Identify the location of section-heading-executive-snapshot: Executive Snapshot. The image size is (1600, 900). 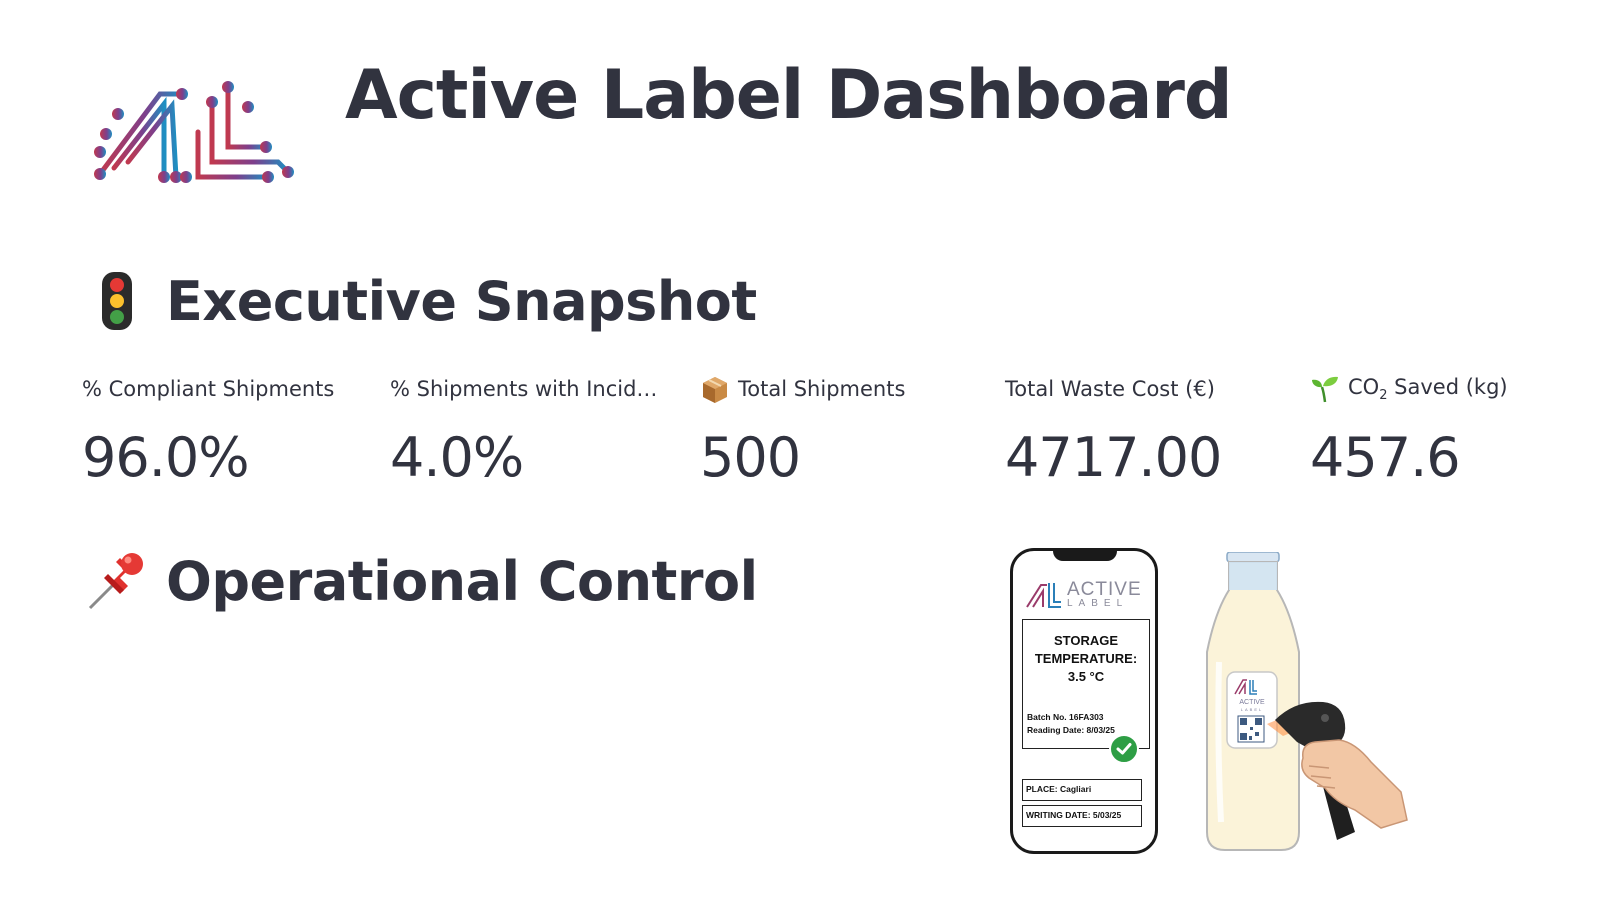
(420, 301).